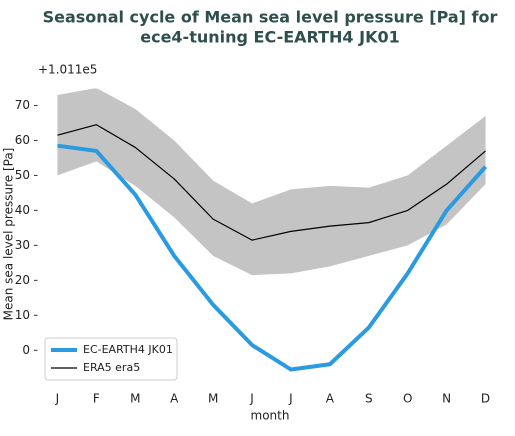 This screenshot has width=515, height=436. What do you see at coordinates (22, 140) in the screenshot?
I see `y-tick-label: 60` at bounding box center [22, 140].